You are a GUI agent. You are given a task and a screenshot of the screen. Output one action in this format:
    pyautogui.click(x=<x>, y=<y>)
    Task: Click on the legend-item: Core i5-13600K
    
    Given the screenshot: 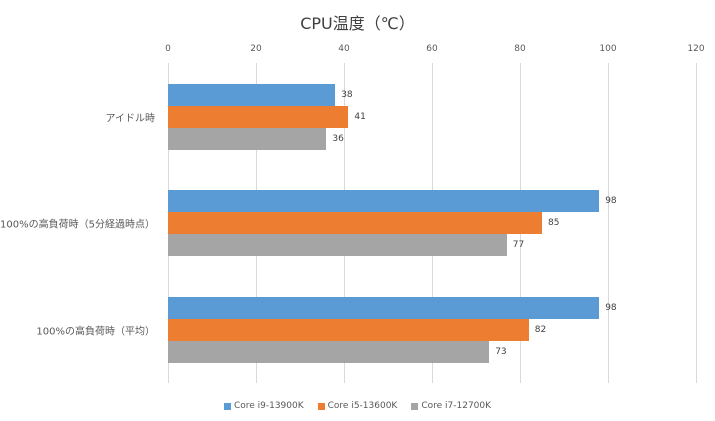 What is the action you would take?
    pyautogui.click(x=357, y=406)
    